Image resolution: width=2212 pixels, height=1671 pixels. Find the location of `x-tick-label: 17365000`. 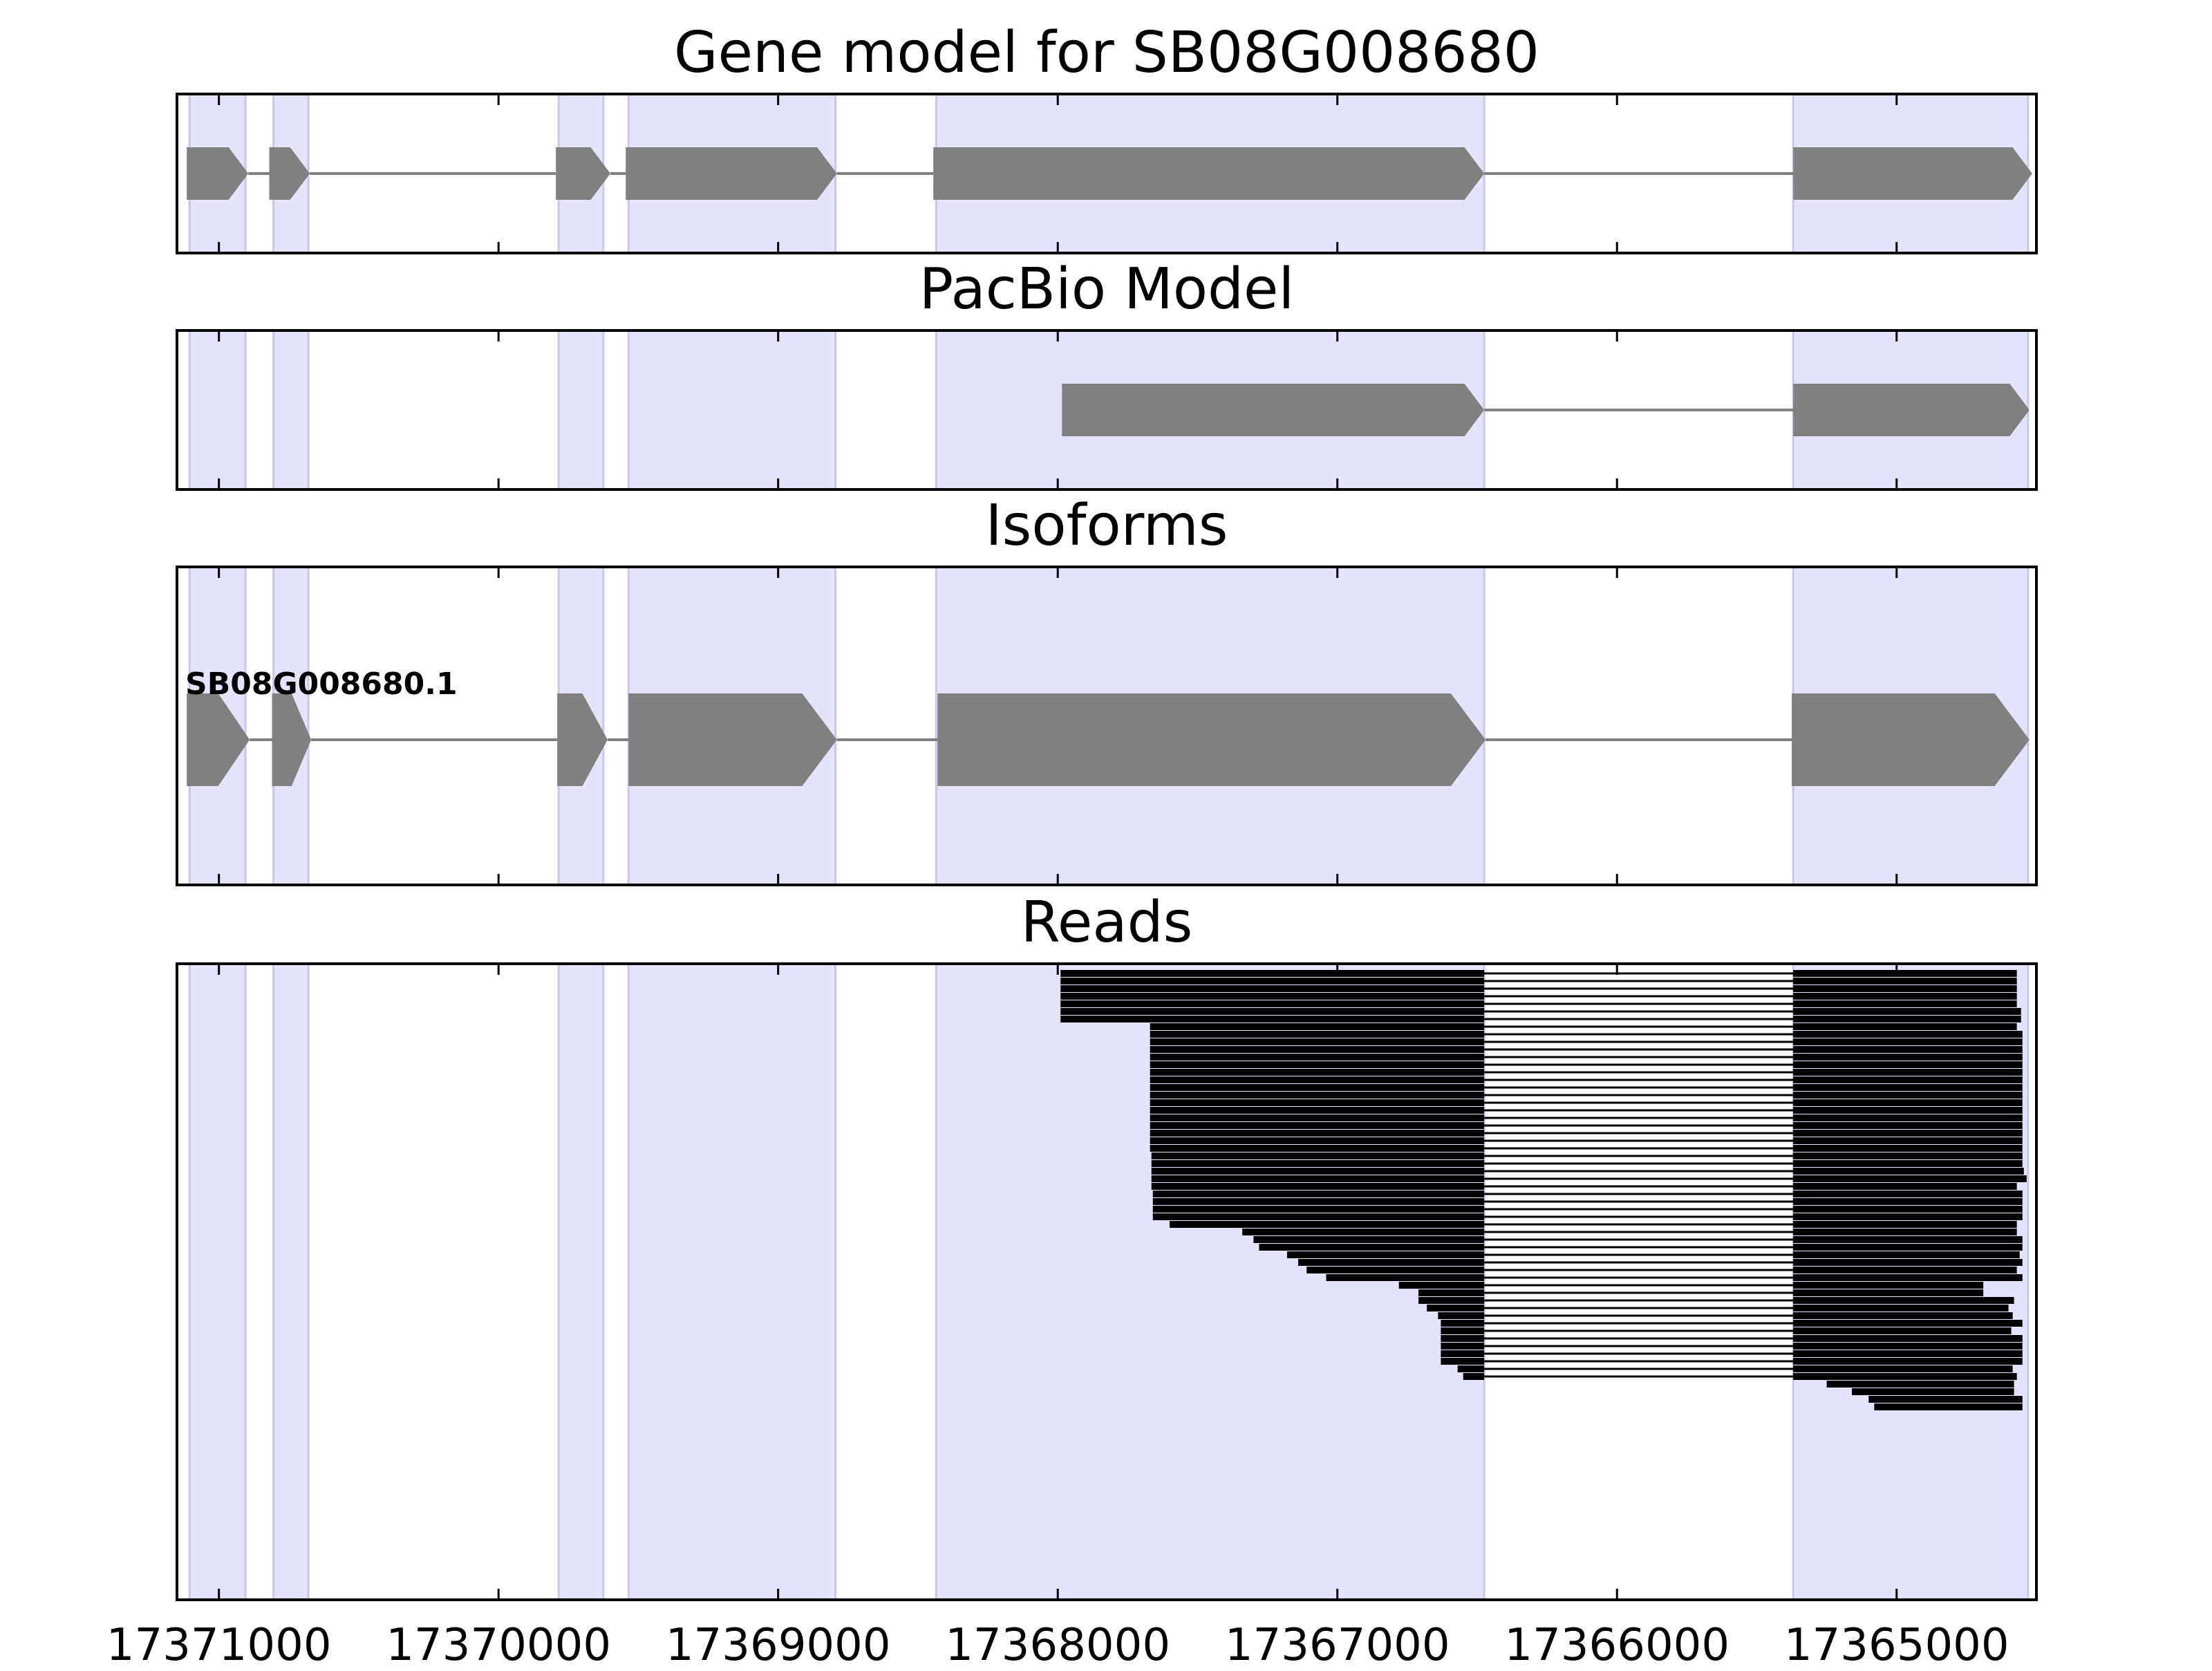

x-tick-label: 17365000 is located at coordinates (1896, 1645).